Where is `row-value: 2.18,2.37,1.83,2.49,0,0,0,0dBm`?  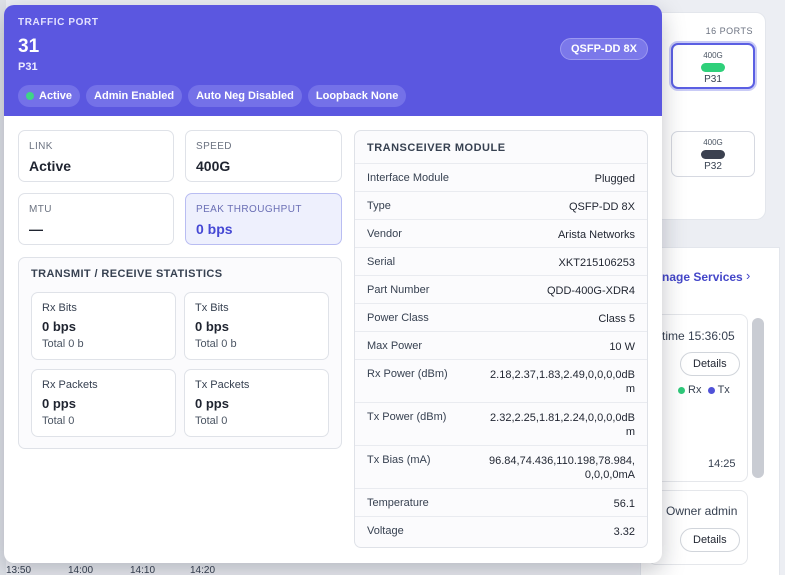
row-value: 2.18,2.37,1.83,2.49,0,0,0,0dBm is located at coordinates (562, 382).